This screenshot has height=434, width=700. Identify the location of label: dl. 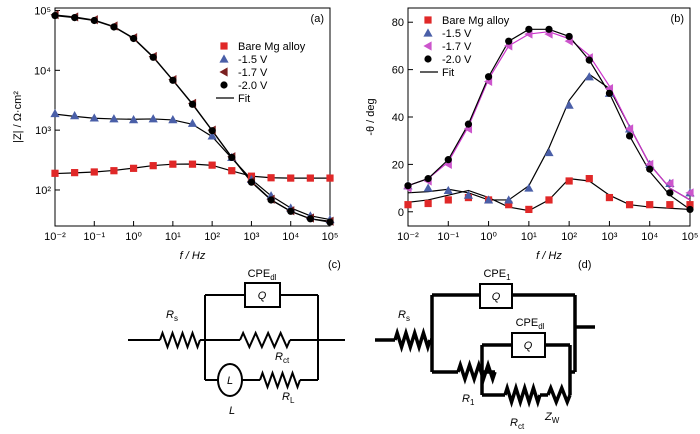
(541, 326).